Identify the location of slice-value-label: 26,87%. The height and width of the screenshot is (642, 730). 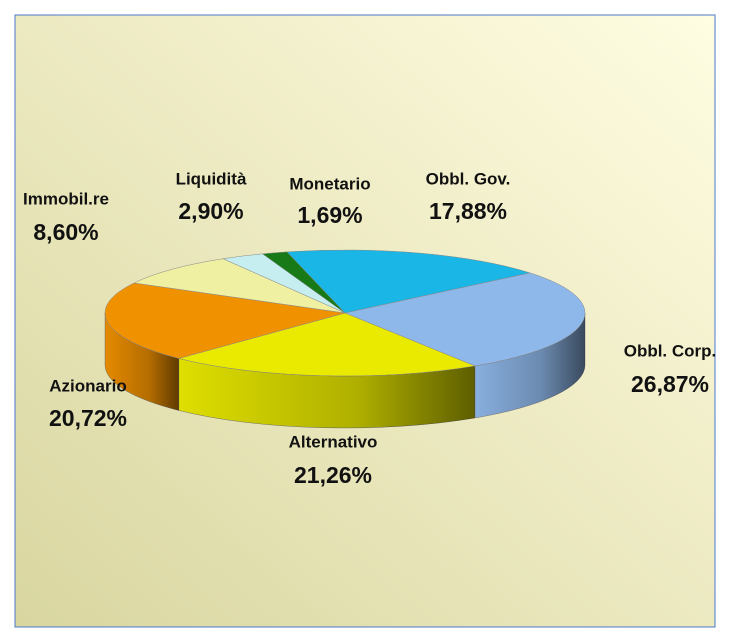
(670, 384).